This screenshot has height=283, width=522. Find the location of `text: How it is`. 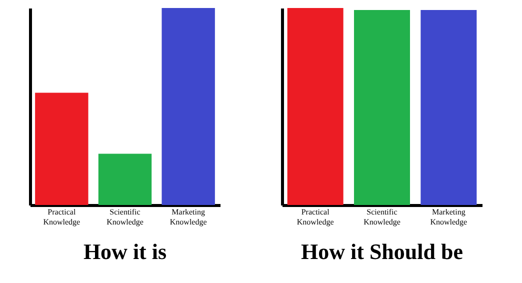

text: How it is is located at coordinates (125, 251).